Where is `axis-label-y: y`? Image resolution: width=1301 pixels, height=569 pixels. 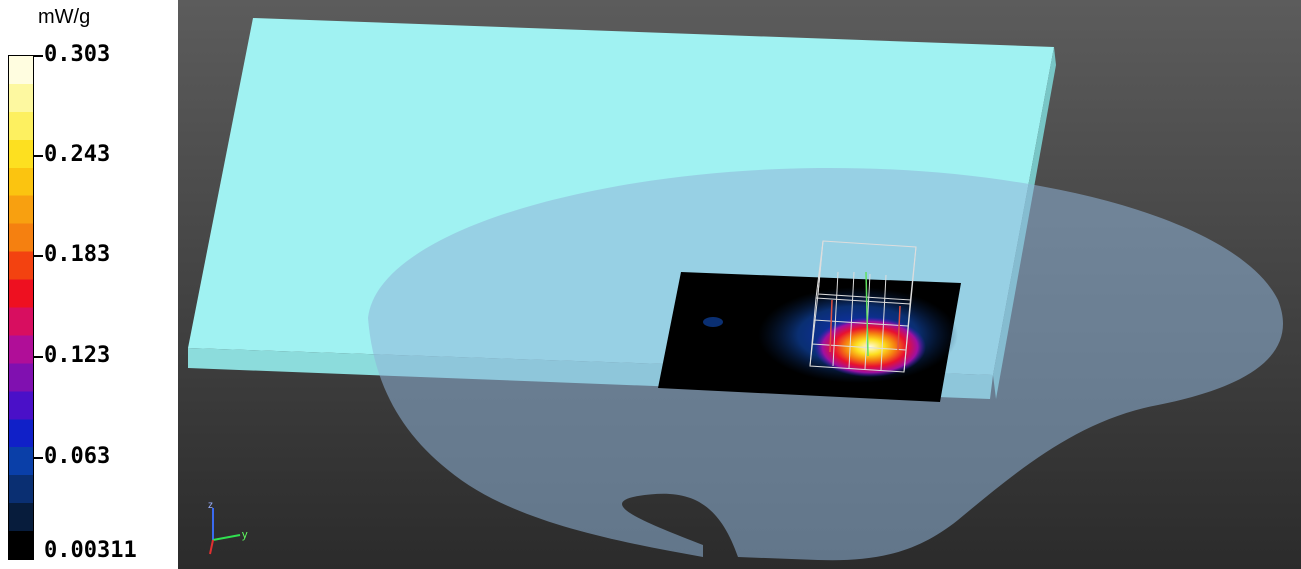
axis-label-y: y is located at coordinates (245, 535).